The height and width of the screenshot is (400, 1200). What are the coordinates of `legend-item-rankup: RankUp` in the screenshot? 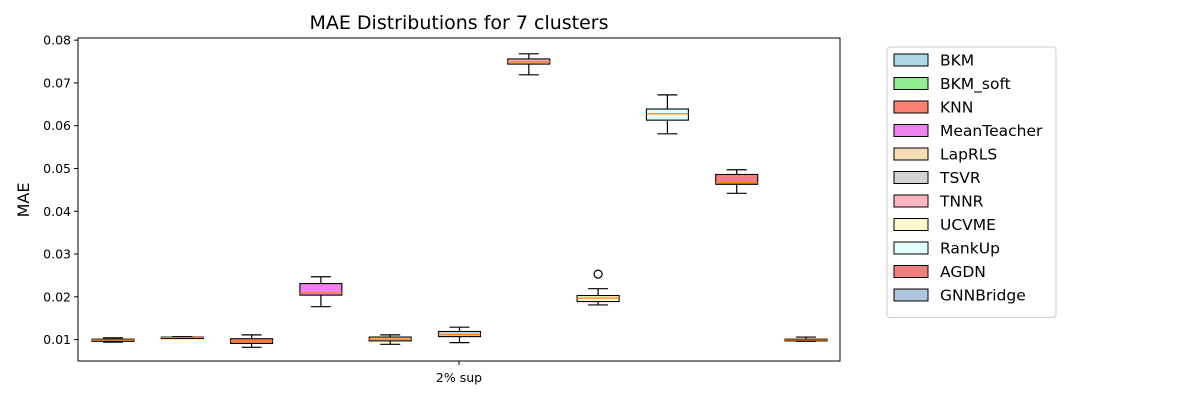 It's located at (946, 249).